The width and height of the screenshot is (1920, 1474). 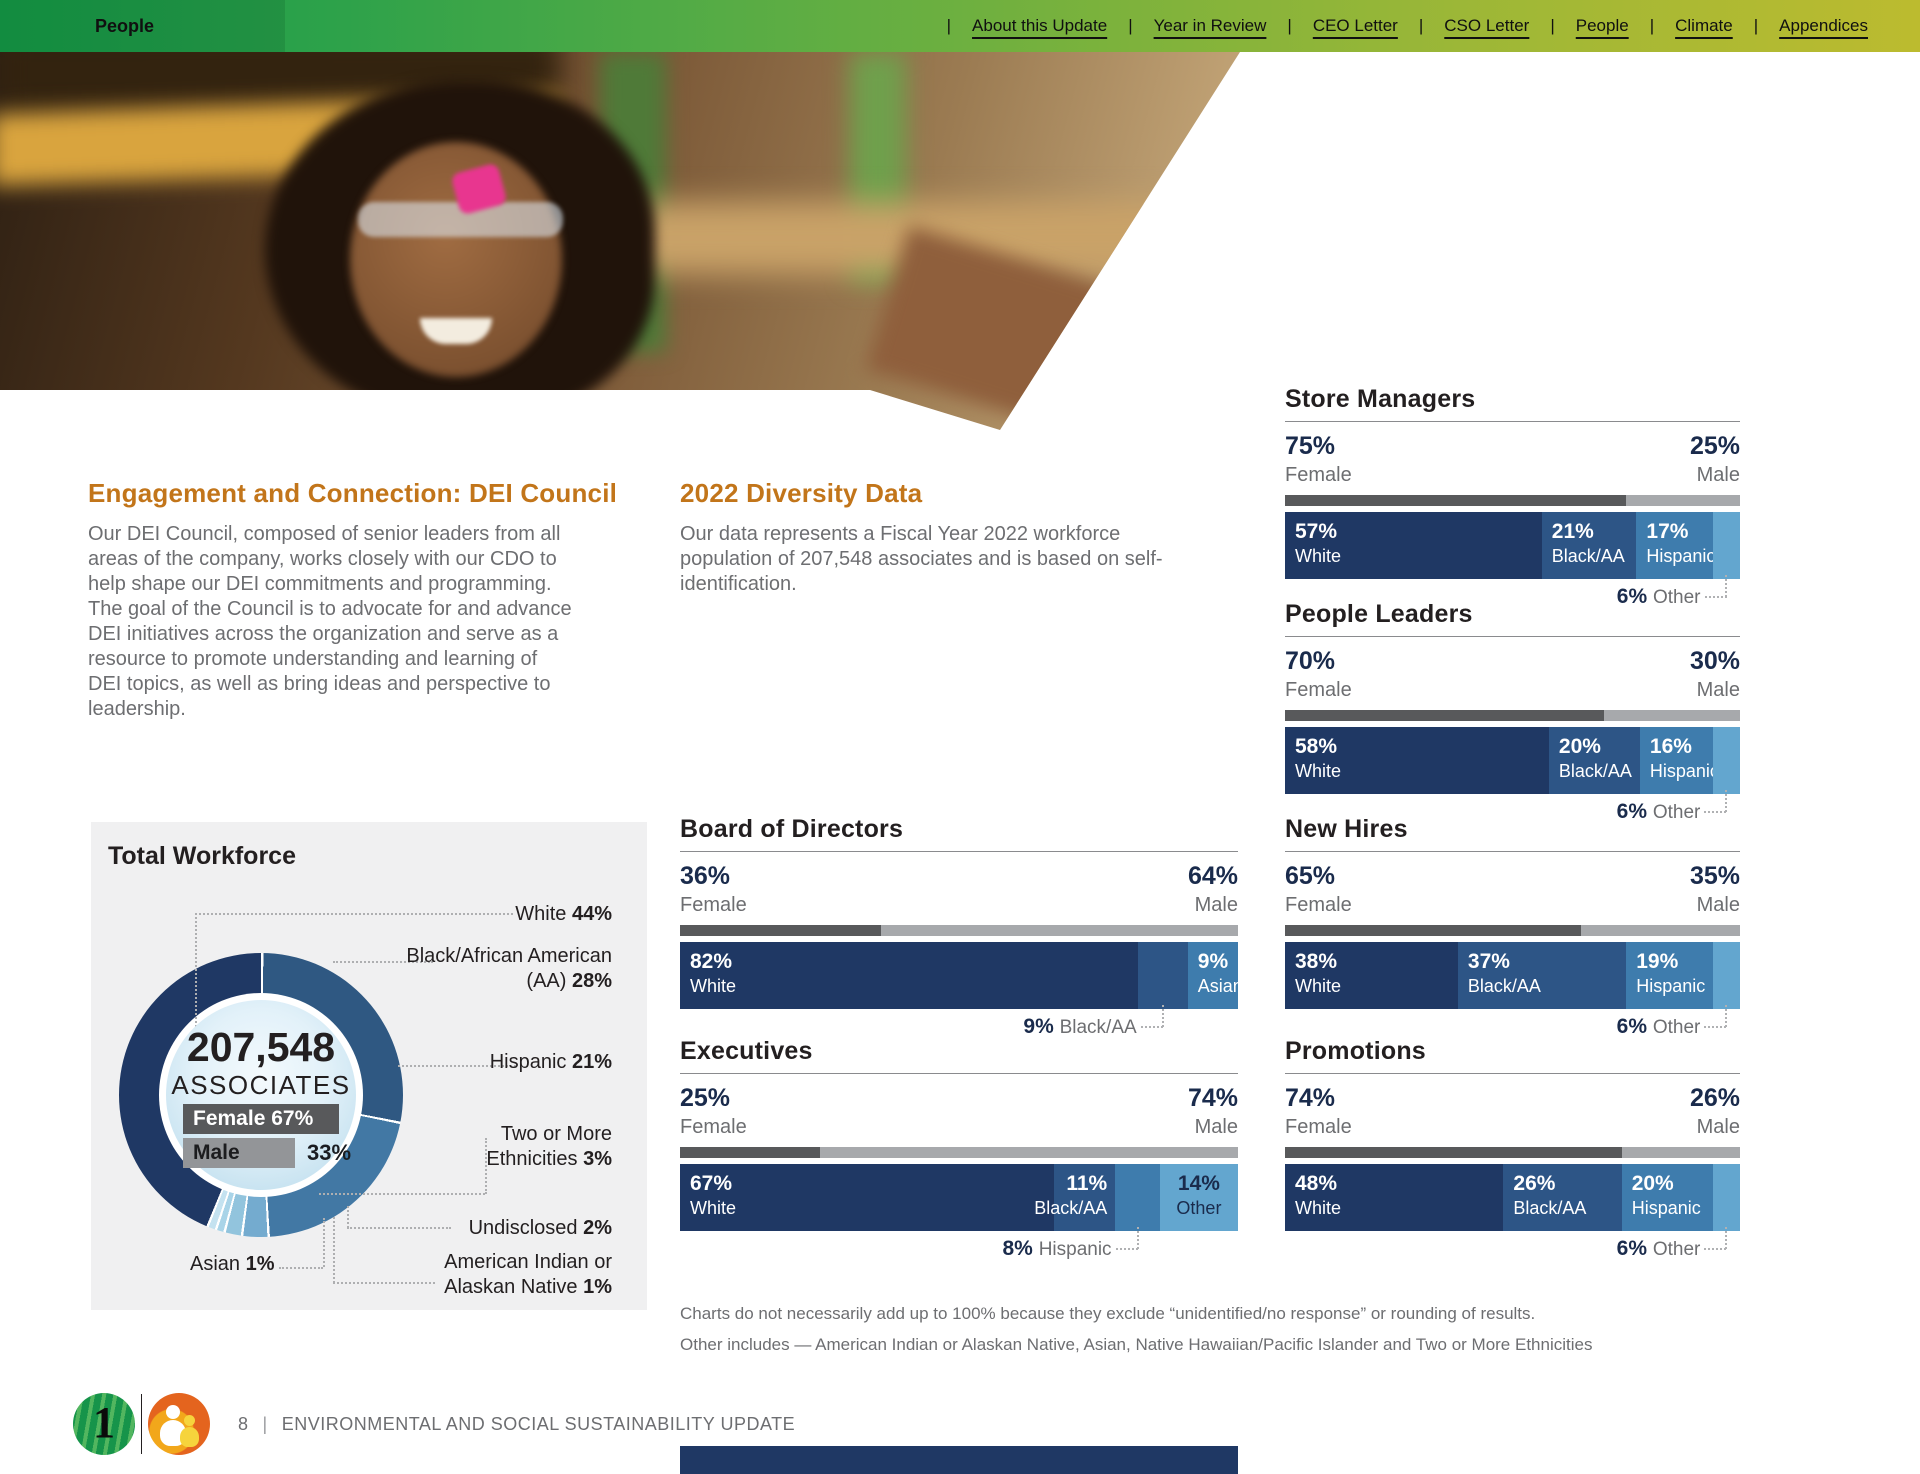 I want to click on callout-label: Hispanic, so click(x=1075, y=1249).